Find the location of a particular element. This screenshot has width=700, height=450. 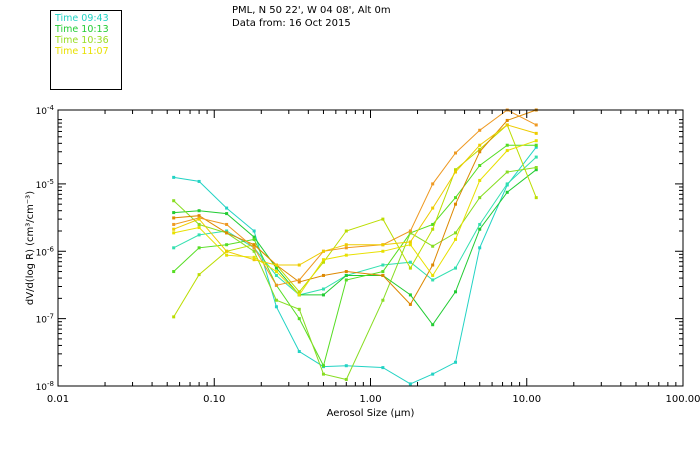

date-subtitle: Data from: 16 Oct 2015 is located at coordinates (291, 23).